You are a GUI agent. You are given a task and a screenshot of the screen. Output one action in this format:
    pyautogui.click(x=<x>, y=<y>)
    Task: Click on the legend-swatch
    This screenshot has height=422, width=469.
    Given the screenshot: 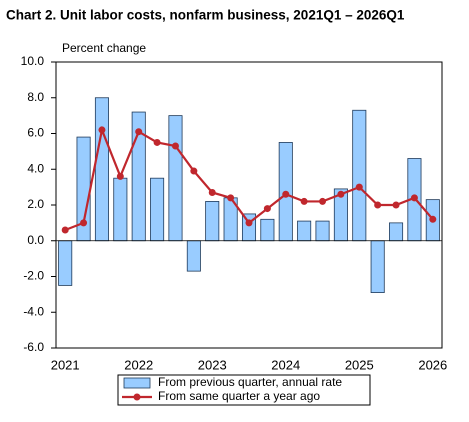 What is the action you would take?
    pyautogui.click(x=137, y=383)
    